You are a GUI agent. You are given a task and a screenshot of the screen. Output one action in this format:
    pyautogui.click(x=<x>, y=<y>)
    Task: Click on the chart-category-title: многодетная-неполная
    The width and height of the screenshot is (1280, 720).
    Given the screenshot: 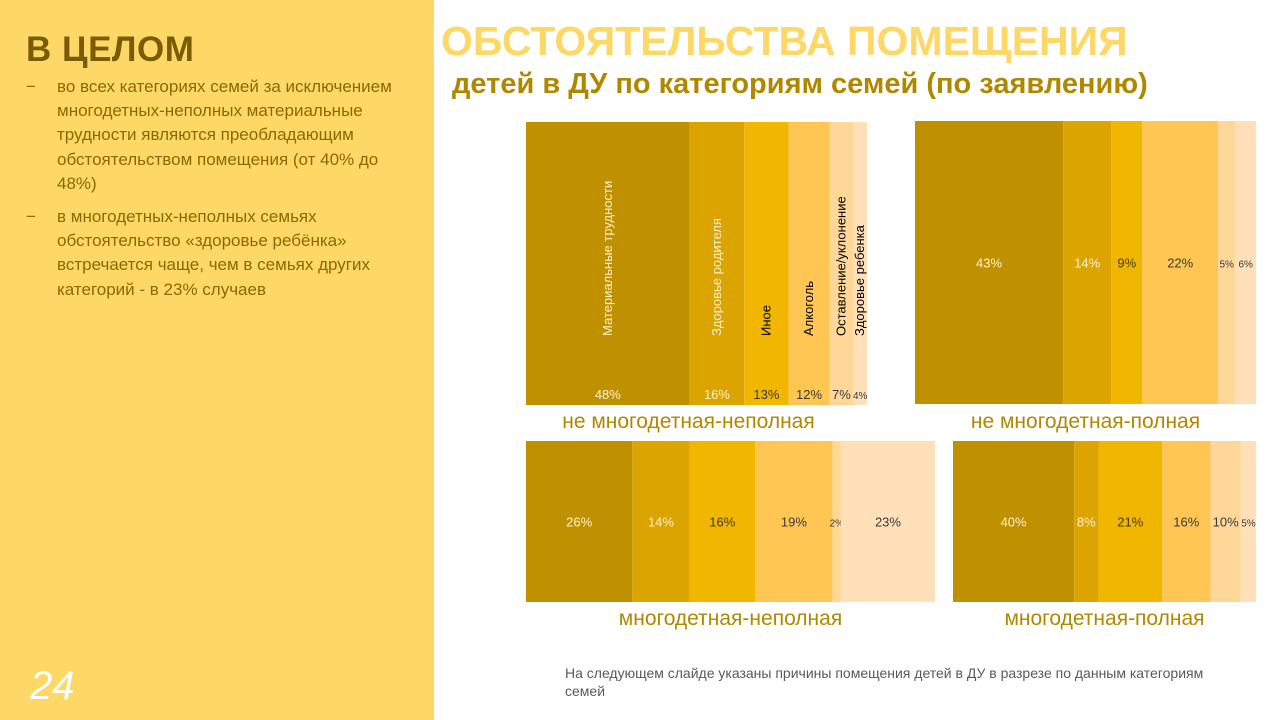 What is the action you would take?
    pyautogui.click(x=730, y=618)
    